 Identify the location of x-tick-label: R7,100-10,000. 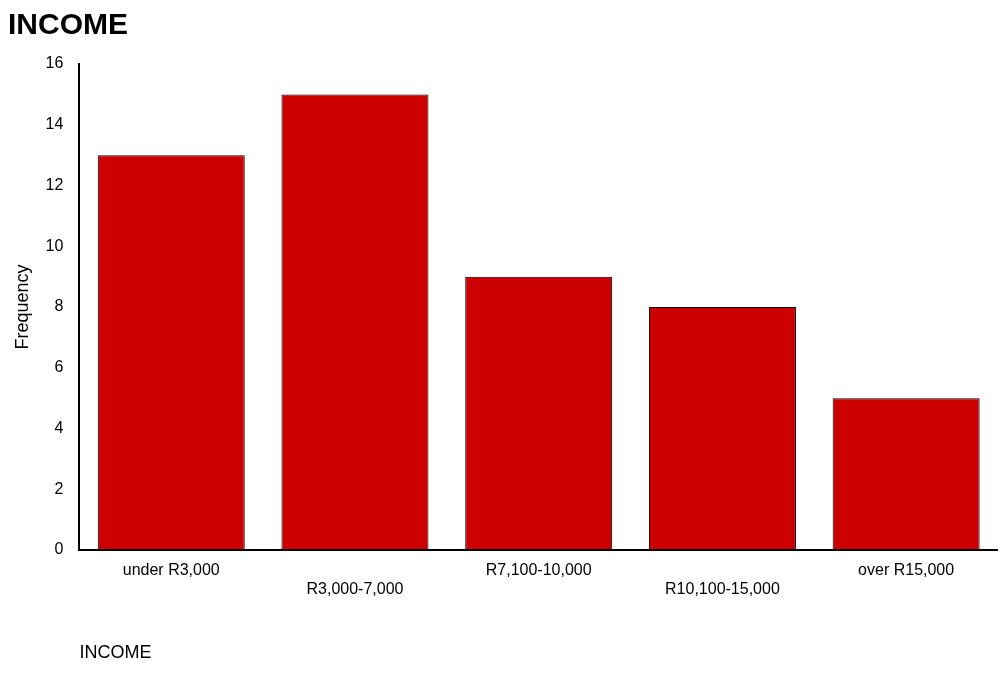
(538, 570).